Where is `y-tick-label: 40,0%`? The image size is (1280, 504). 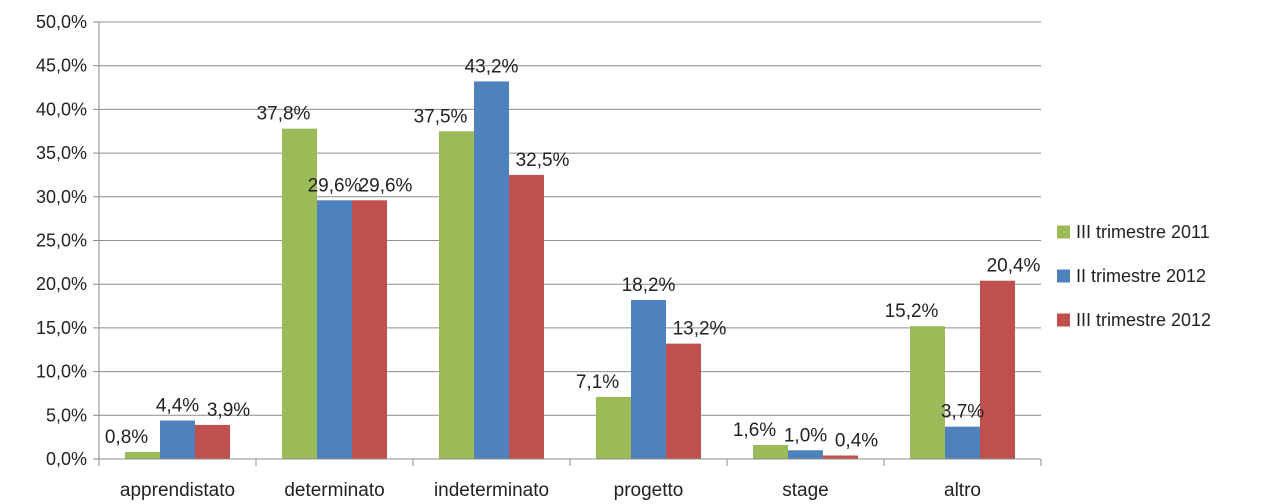
y-tick-label: 40,0% is located at coordinates (61, 109).